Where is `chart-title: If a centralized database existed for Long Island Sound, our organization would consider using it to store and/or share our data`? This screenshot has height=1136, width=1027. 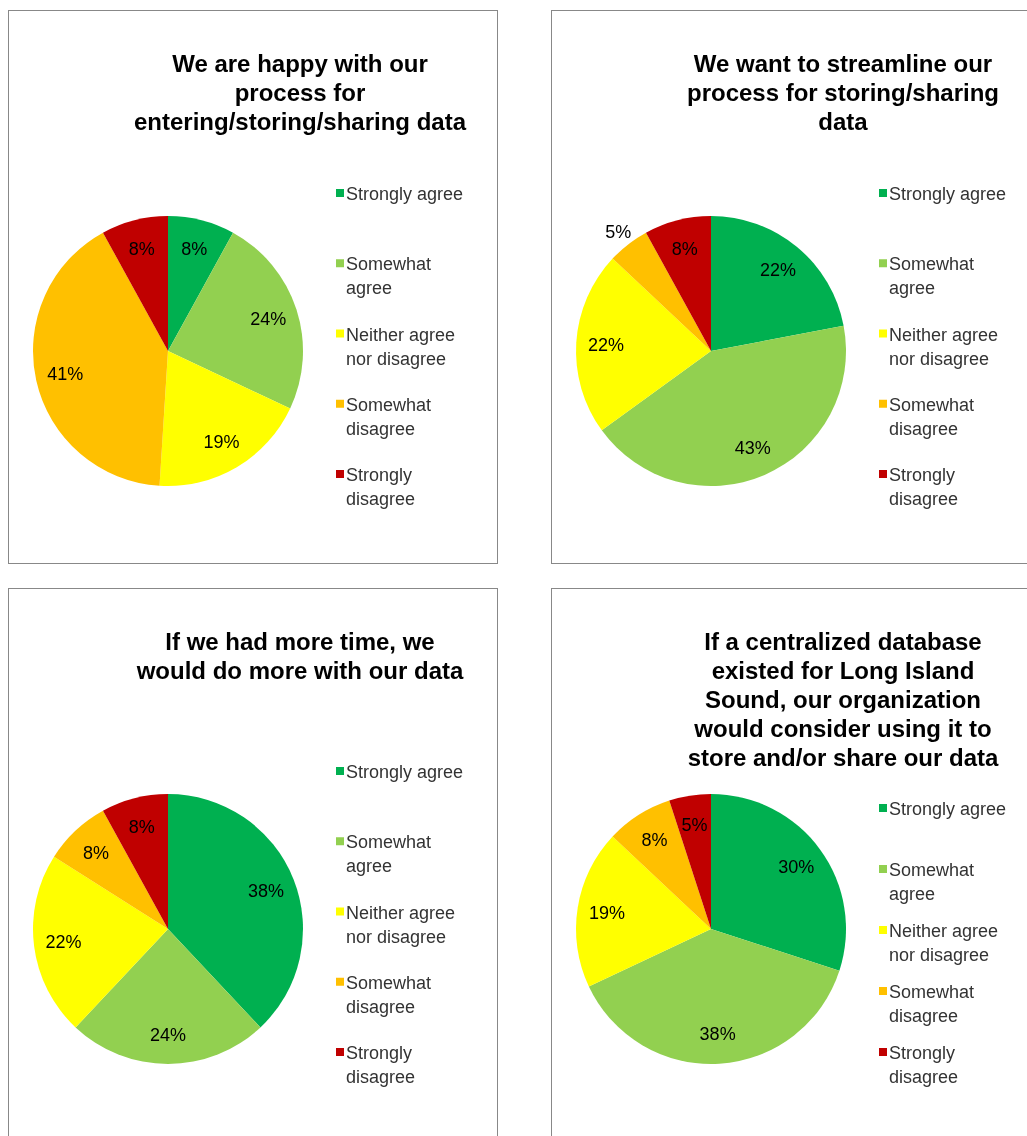 chart-title: If a centralized database existed for Long Island Sound, our organization would consider using it to store and/or share our data is located at coordinates (843, 699).